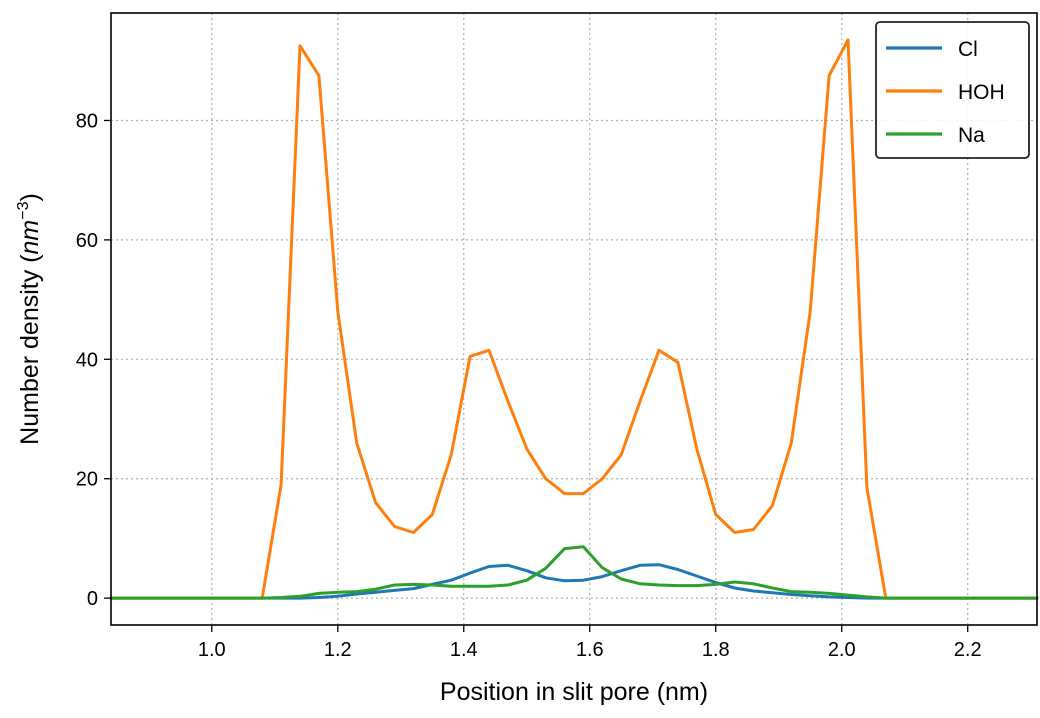 Image resolution: width=1040 pixels, height=718 pixels. Describe the element at coordinates (338, 650) in the screenshot. I see `x-tick-label: 1.2` at that location.